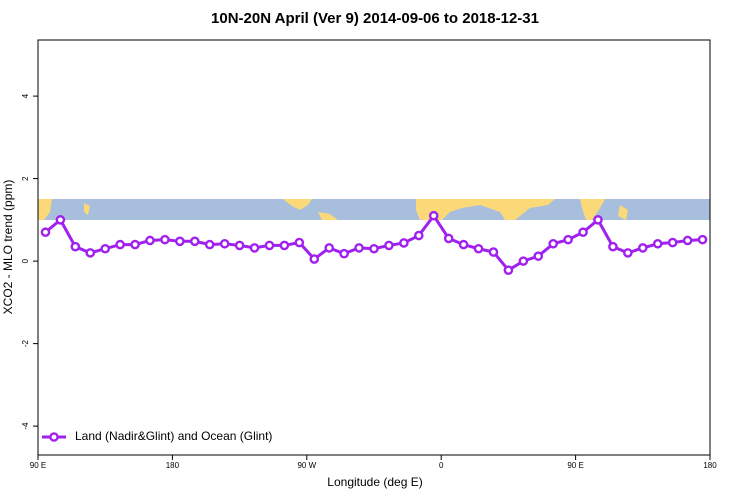 This screenshot has height=500, width=750. I want to click on map-strip, so click(374, 209).